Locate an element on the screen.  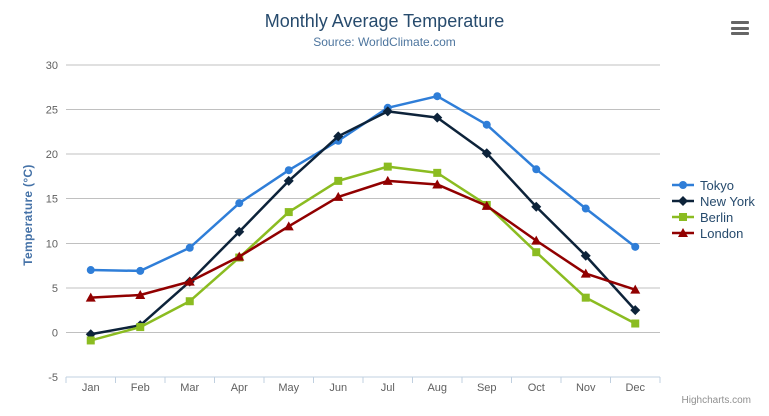
svg-text: 30 is located at coordinates (52, 66).